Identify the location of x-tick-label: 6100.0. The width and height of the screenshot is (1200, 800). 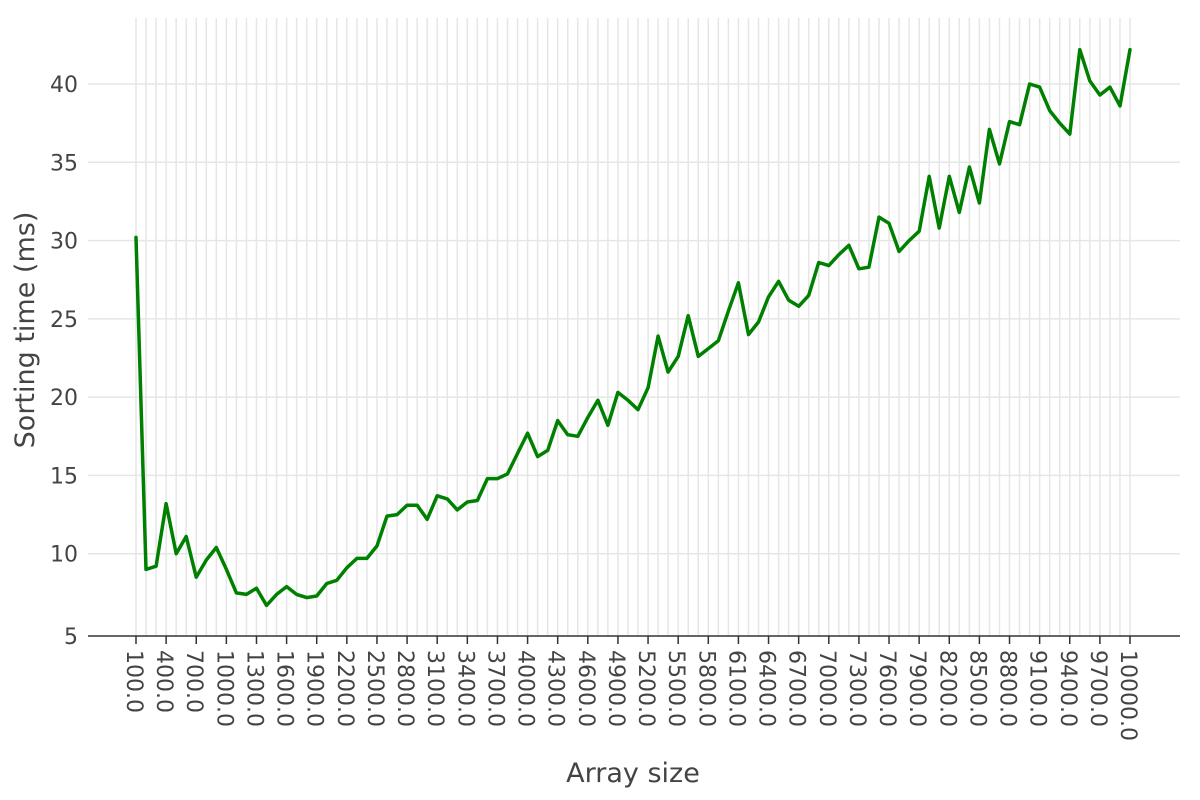
(735, 688).